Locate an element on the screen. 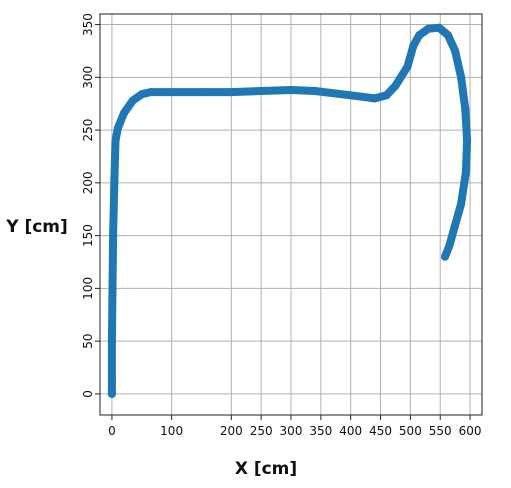 Image resolution: width=511 pixels, height=488 pixels. x-tick-label: 0 is located at coordinates (112, 431).